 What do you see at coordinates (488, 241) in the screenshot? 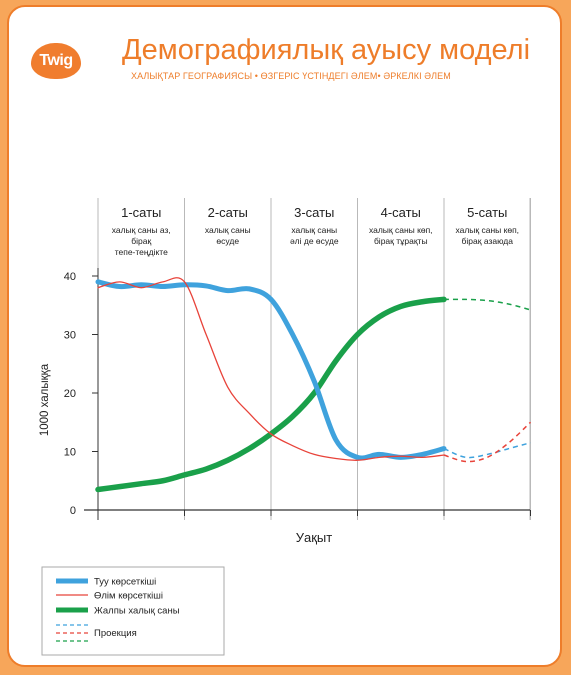
I see `stage-description: бірақ азаюда` at bounding box center [488, 241].